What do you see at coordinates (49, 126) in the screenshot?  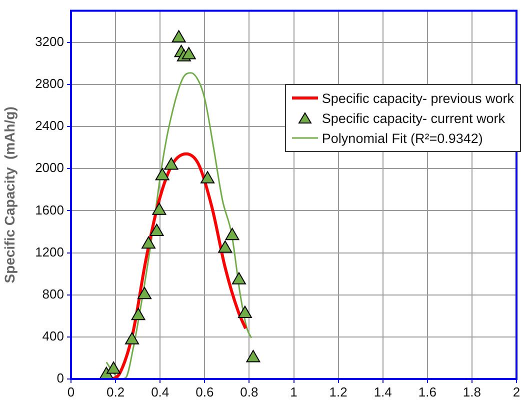 I see `y-tick-label: 2400` at bounding box center [49, 126].